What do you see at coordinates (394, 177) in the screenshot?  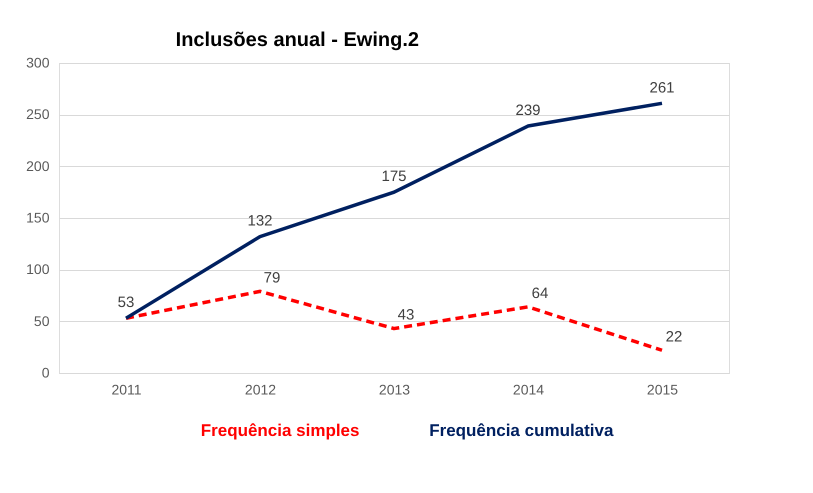 I see `data-label: 175` at bounding box center [394, 177].